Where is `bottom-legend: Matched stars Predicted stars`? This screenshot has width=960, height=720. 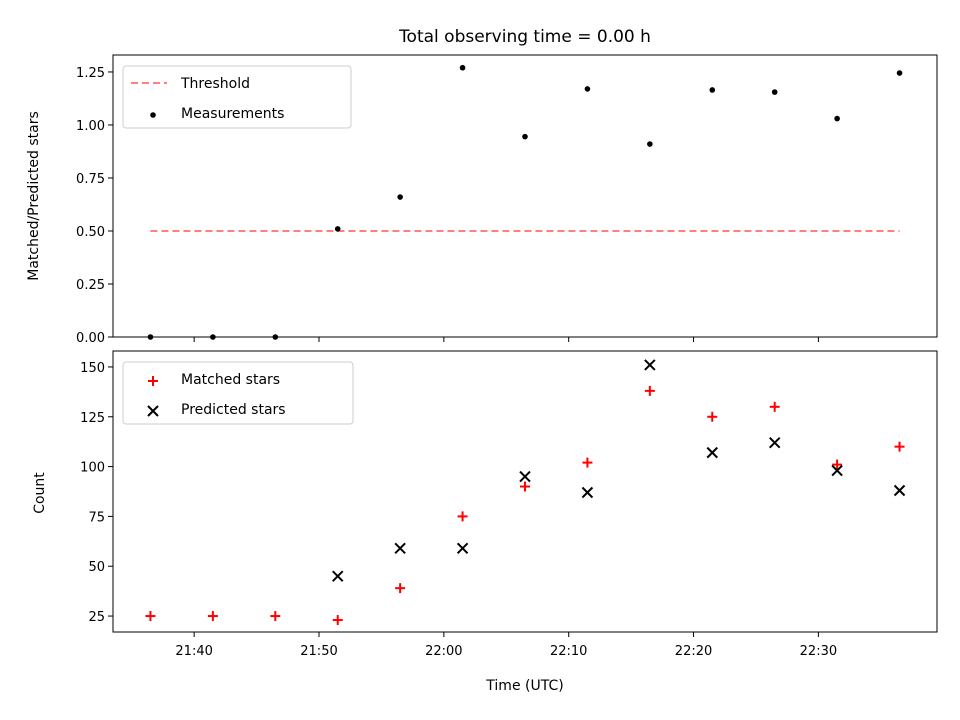 bottom-legend: Matched stars Predicted stars is located at coordinates (238, 393).